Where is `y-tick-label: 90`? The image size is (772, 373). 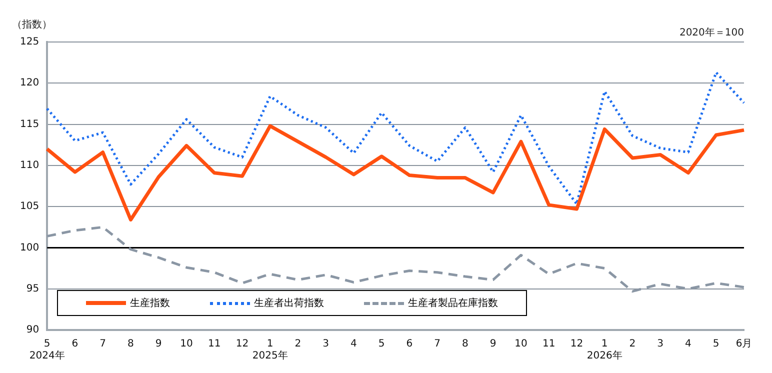
y-tick-label: 90 is located at coordinates (33, 330).